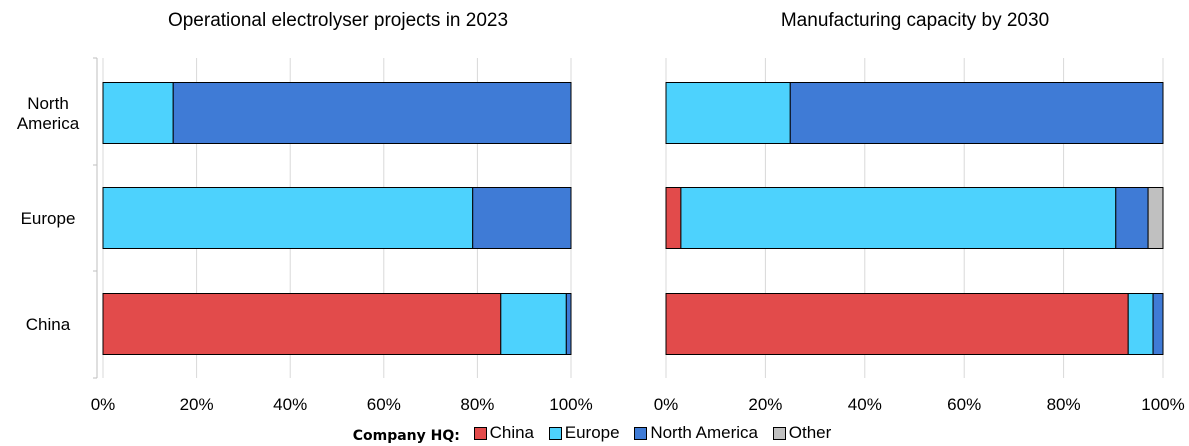 The image size is (1189, 446). What do you see at coordinates (915, 20) in the screenshot?
I see `chart-title-right: Manufacturing capacity by 2030` at bounding box center [915, 20].